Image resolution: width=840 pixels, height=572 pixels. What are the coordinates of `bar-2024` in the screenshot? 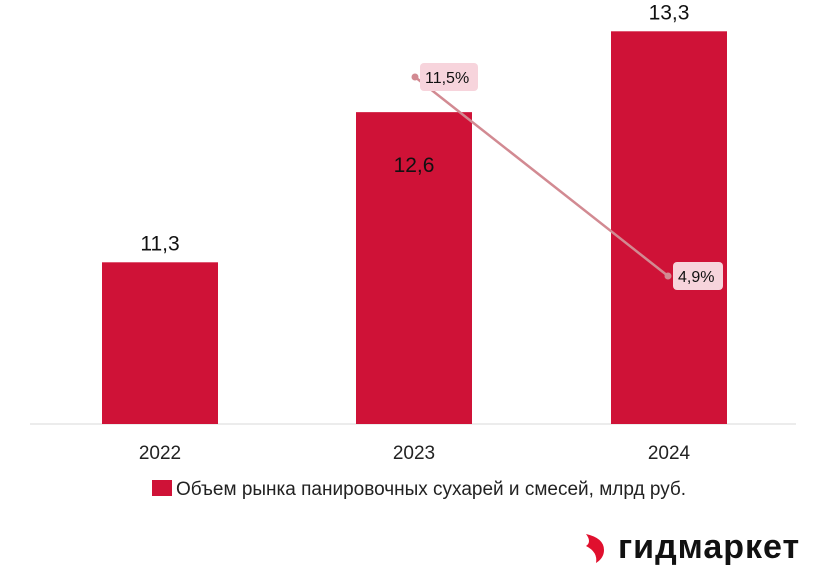 It's located at (669, 228).